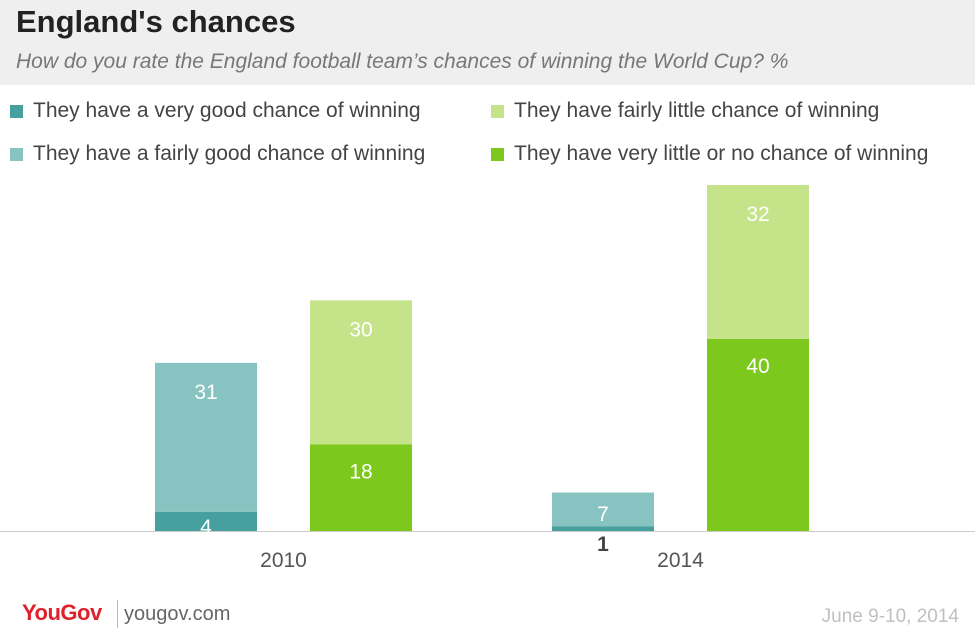  What do you see at coordinates (603, 544) in the screenshot?
I see `data-label-2014-good-lower: 1` at bounding box center [603, 544].